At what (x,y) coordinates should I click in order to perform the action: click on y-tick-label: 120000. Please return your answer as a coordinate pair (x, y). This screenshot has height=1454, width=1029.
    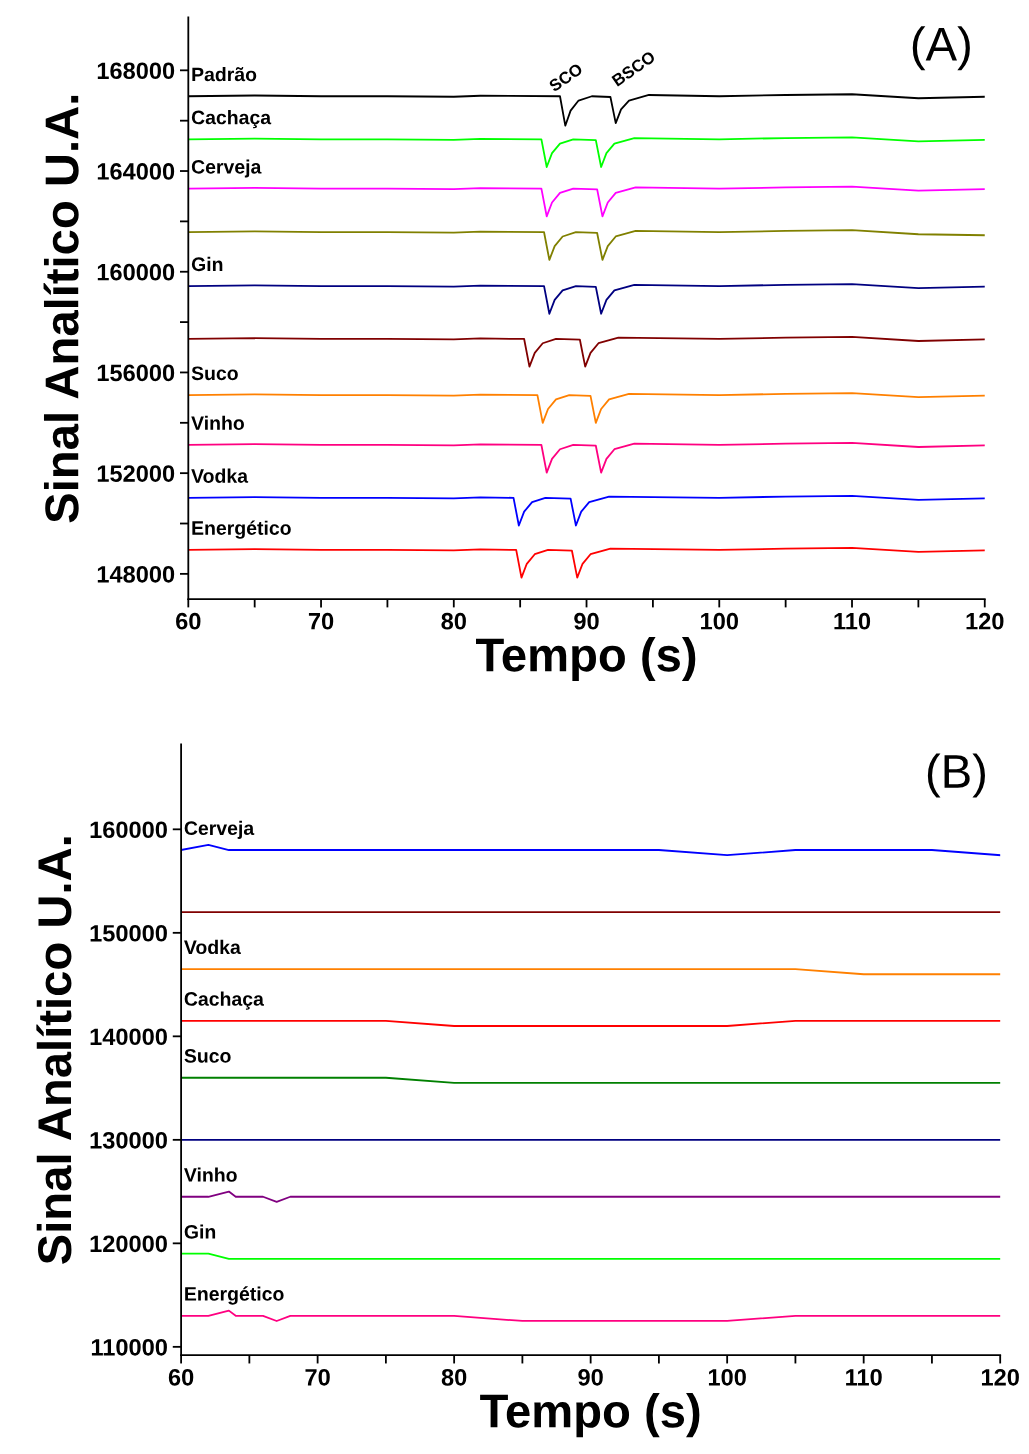
    Looking at the image, I should click on (128, 1244).